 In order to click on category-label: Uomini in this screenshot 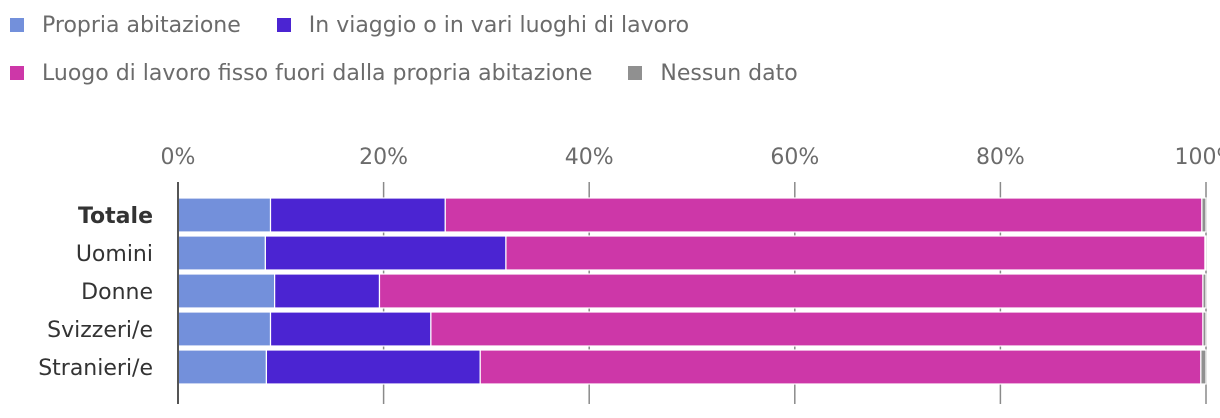, I will do `click(114, 254)`.